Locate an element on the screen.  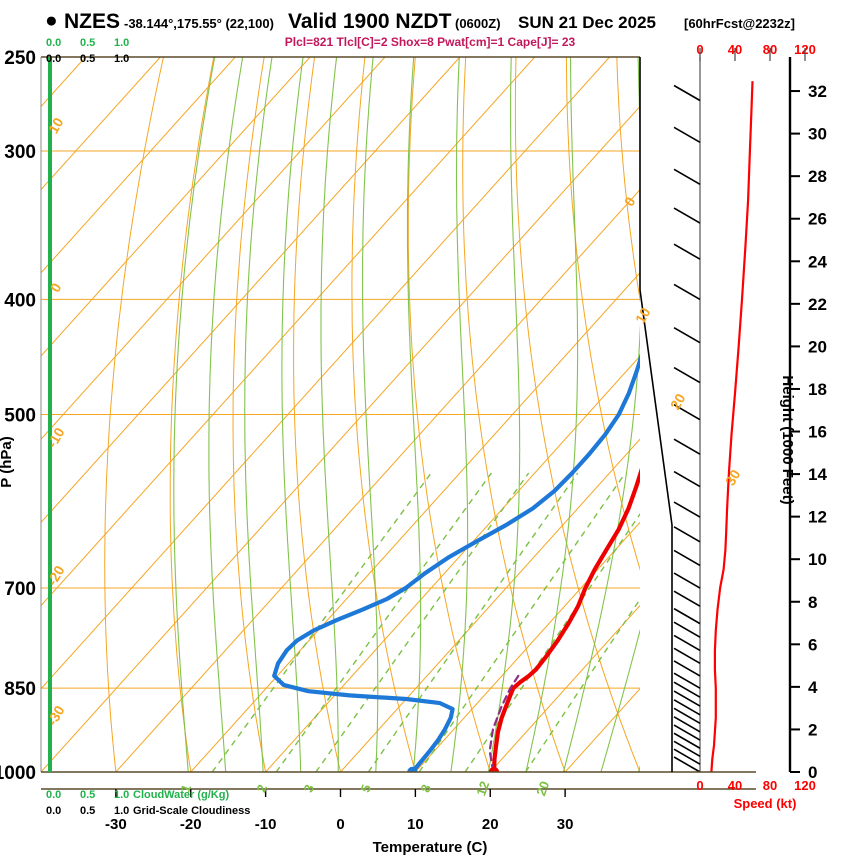
cloudiness-scale-label: Grid-Scale Cloudiness is located at coordinates (191, 811).